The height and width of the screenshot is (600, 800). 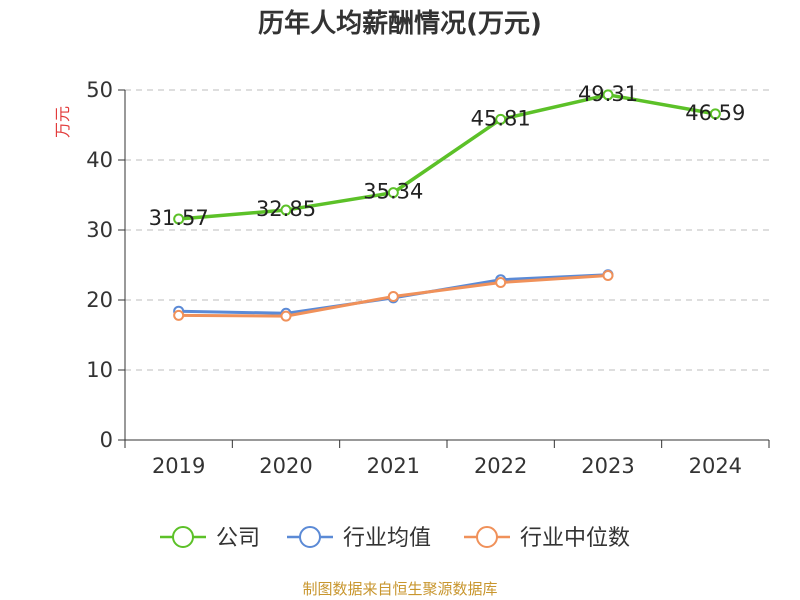 I want to click on x-tick-label: 2023, so click(x=607, y=466).